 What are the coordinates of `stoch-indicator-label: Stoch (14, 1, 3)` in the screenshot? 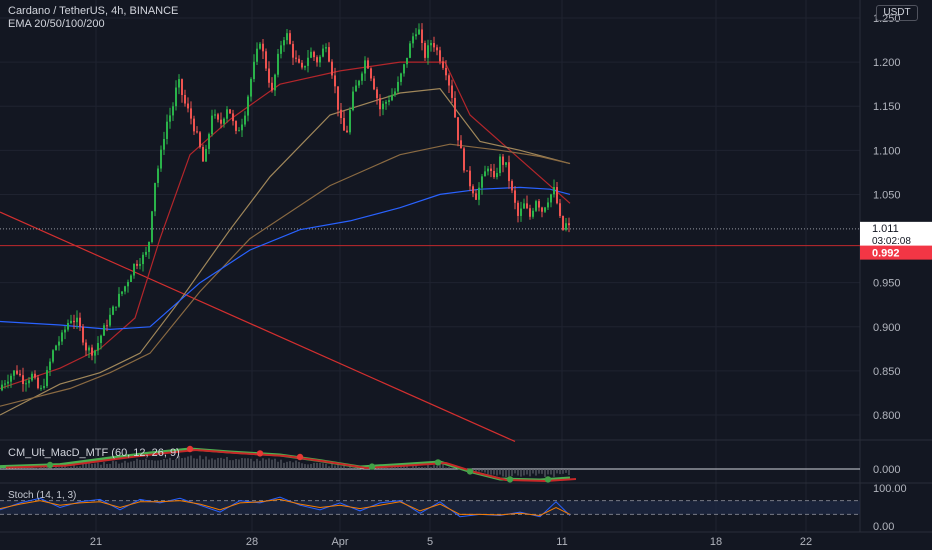 It's located at (42, 495).